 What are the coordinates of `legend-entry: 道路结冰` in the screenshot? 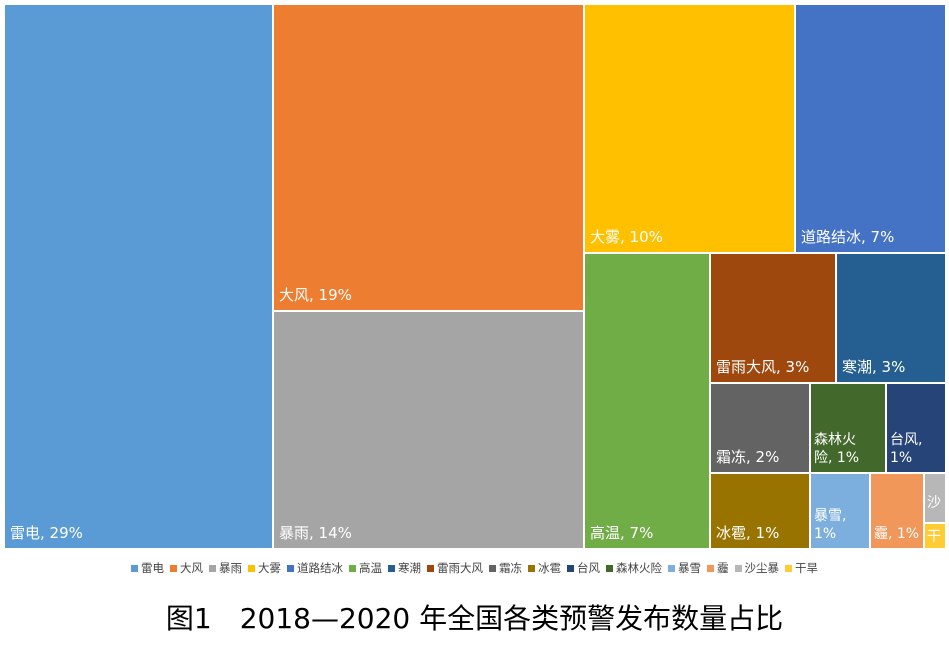 It's located at (315, 568).